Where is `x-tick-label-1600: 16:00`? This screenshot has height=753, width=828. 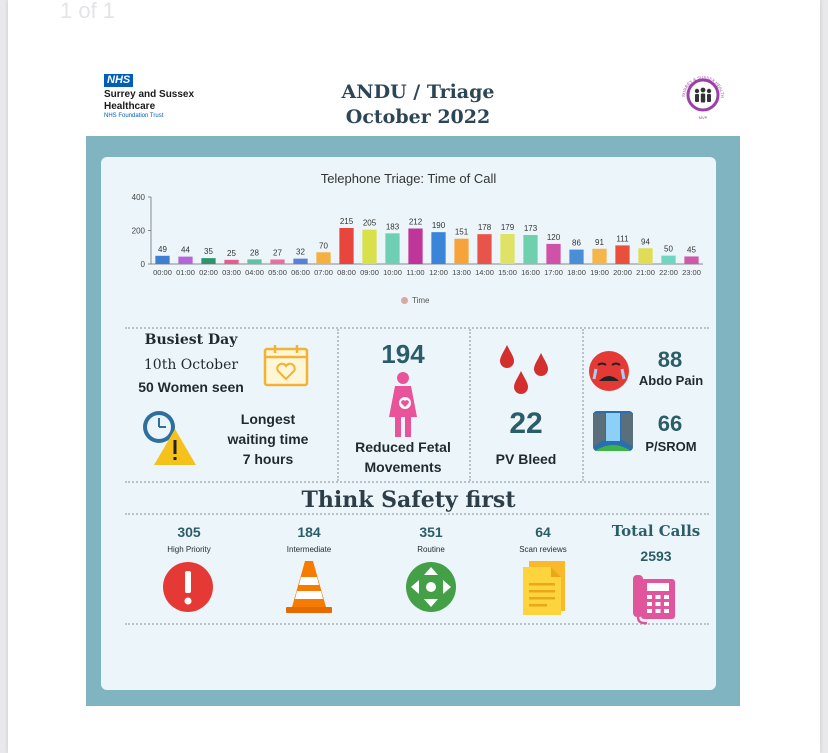 x-tick-label-1600: 16:00 is located at coordinates (530, 272).